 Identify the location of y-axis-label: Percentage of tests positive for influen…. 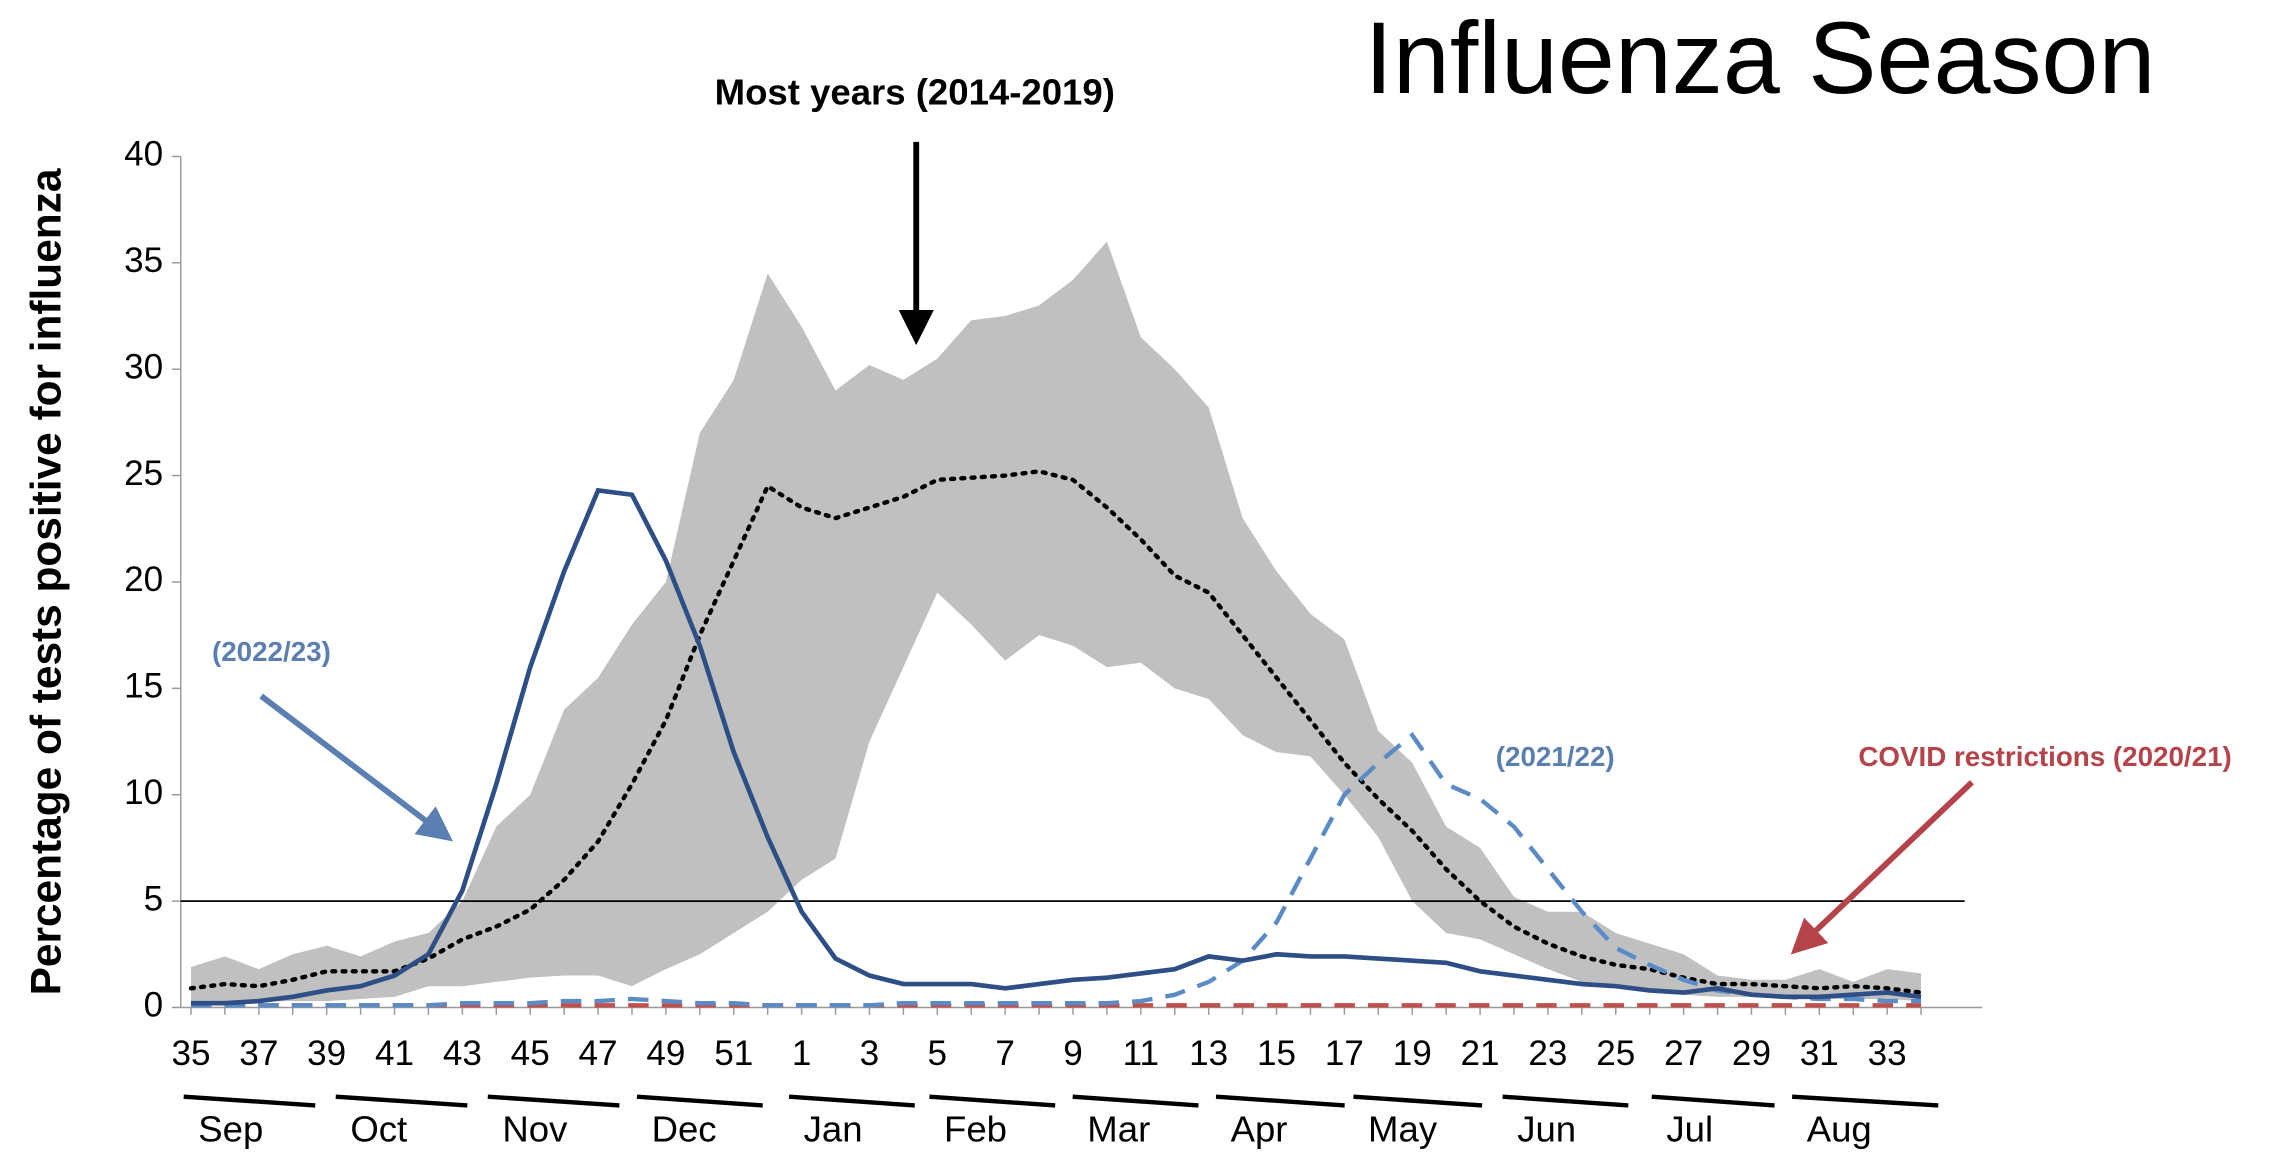
(45, 581).